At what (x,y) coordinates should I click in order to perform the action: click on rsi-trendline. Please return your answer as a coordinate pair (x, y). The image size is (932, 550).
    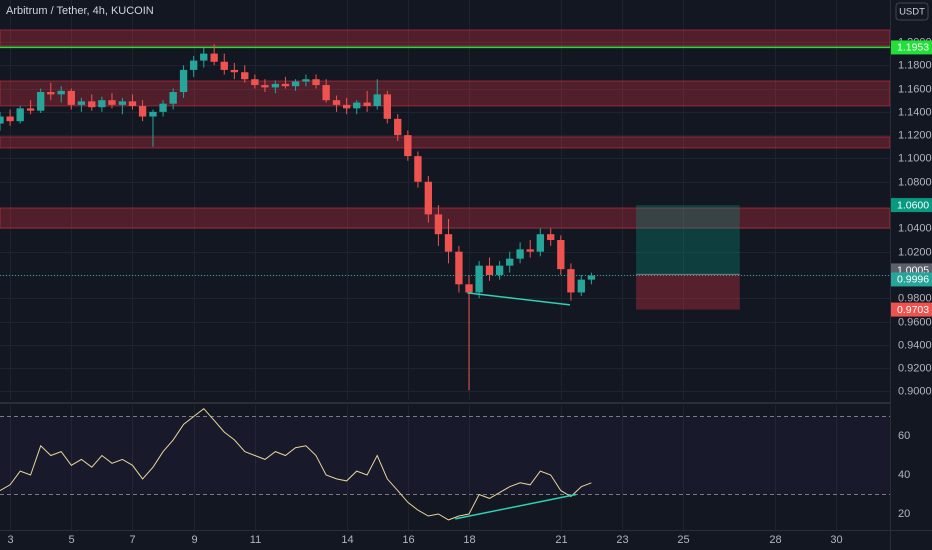
    Looking at the image, I should click on (516, 506).